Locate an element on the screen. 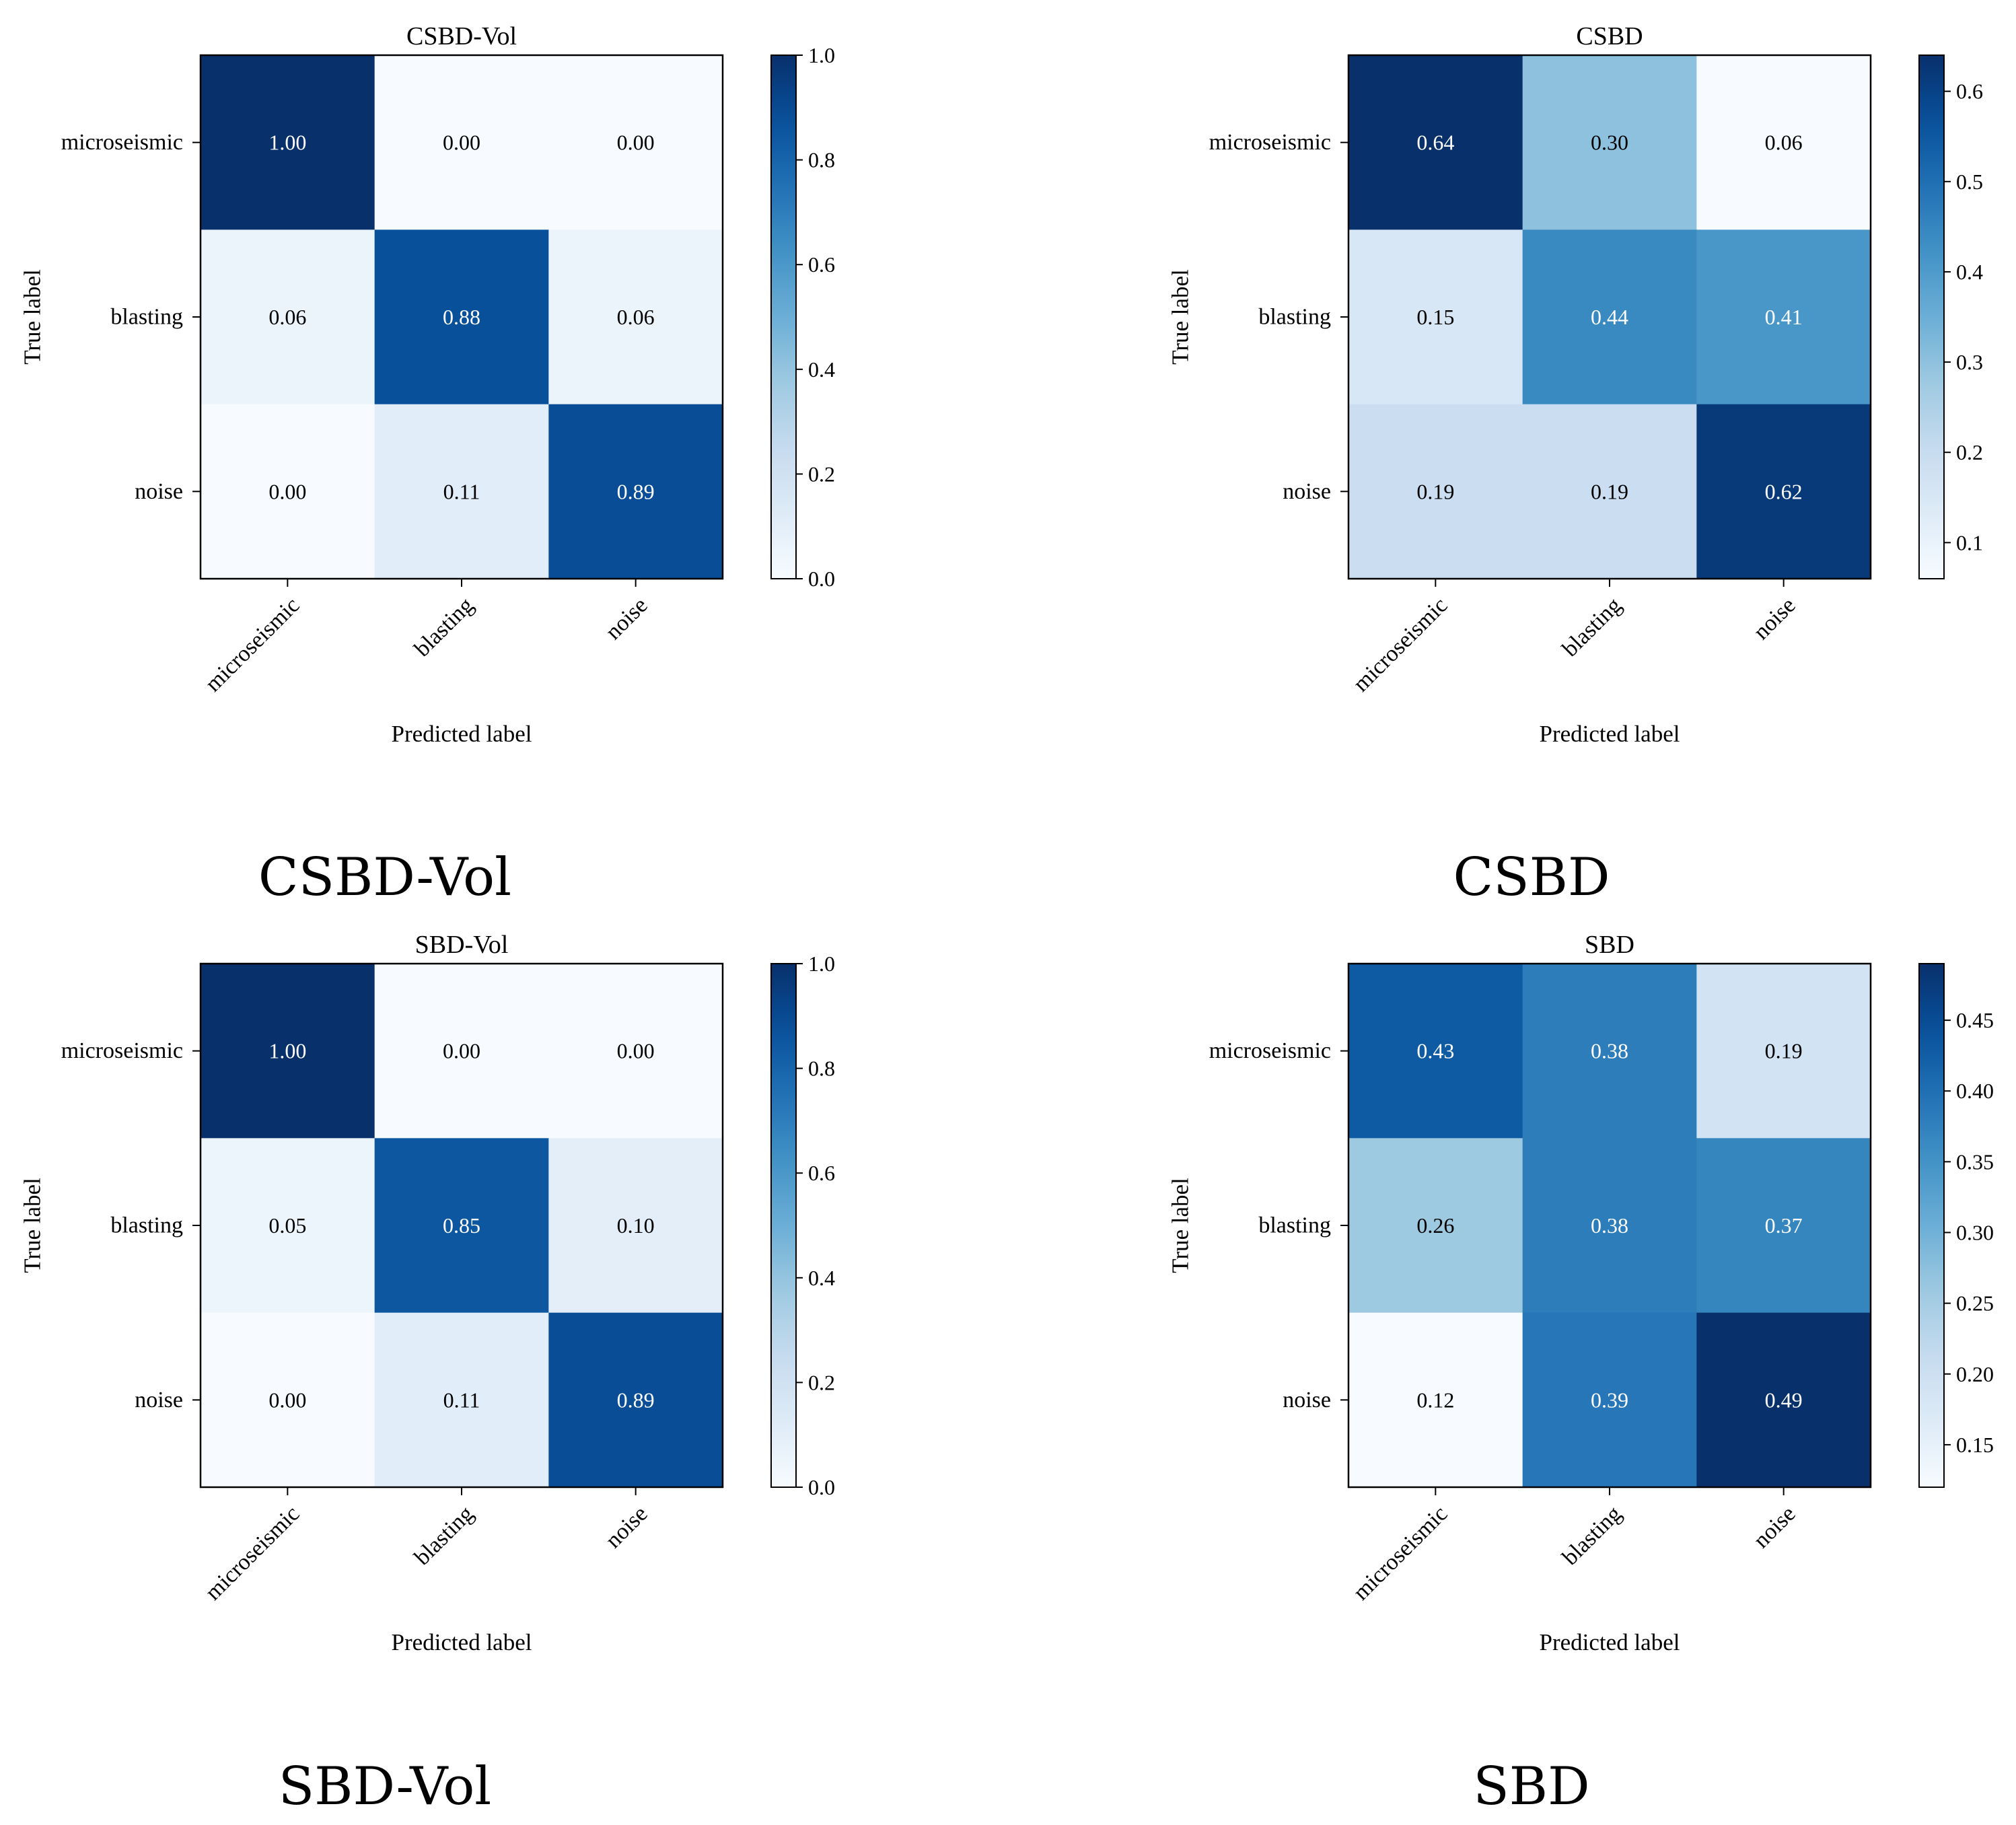 The image size is (2016, 1825). cell-value-label: 0.62 is located at coordinates (1784, 491).